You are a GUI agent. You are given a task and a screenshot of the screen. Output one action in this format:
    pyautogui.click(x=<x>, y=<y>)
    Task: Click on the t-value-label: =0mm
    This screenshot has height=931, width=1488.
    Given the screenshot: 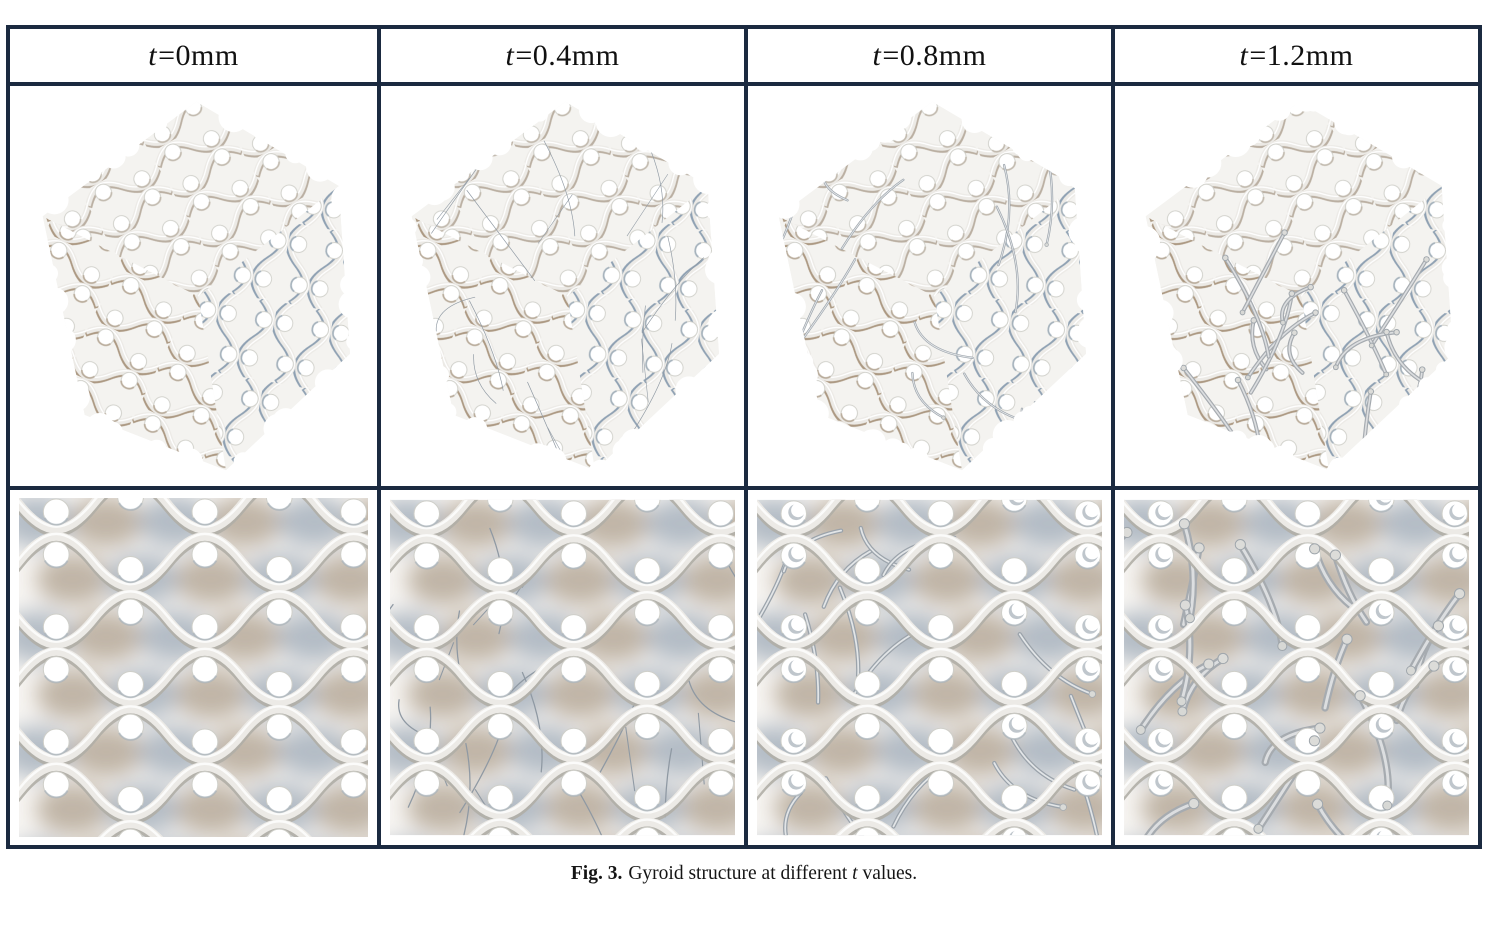 What is the action you would take?
    pyautogui.click(x=198, y=55)
    